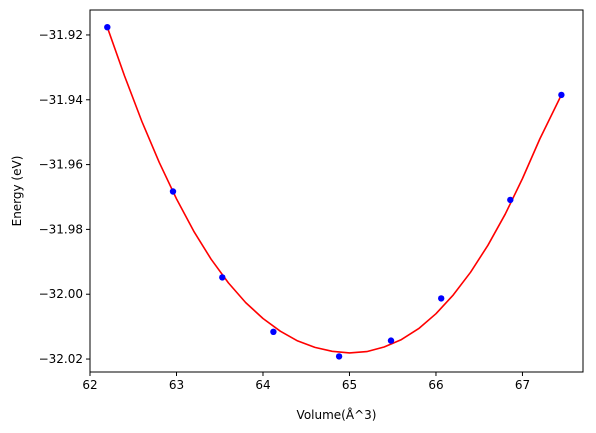 The height and width of the screenshot is (433, 596). Describe the element at coordinates (522, 385) in the screenshot. I see `x-tick-label: 67` at that location.